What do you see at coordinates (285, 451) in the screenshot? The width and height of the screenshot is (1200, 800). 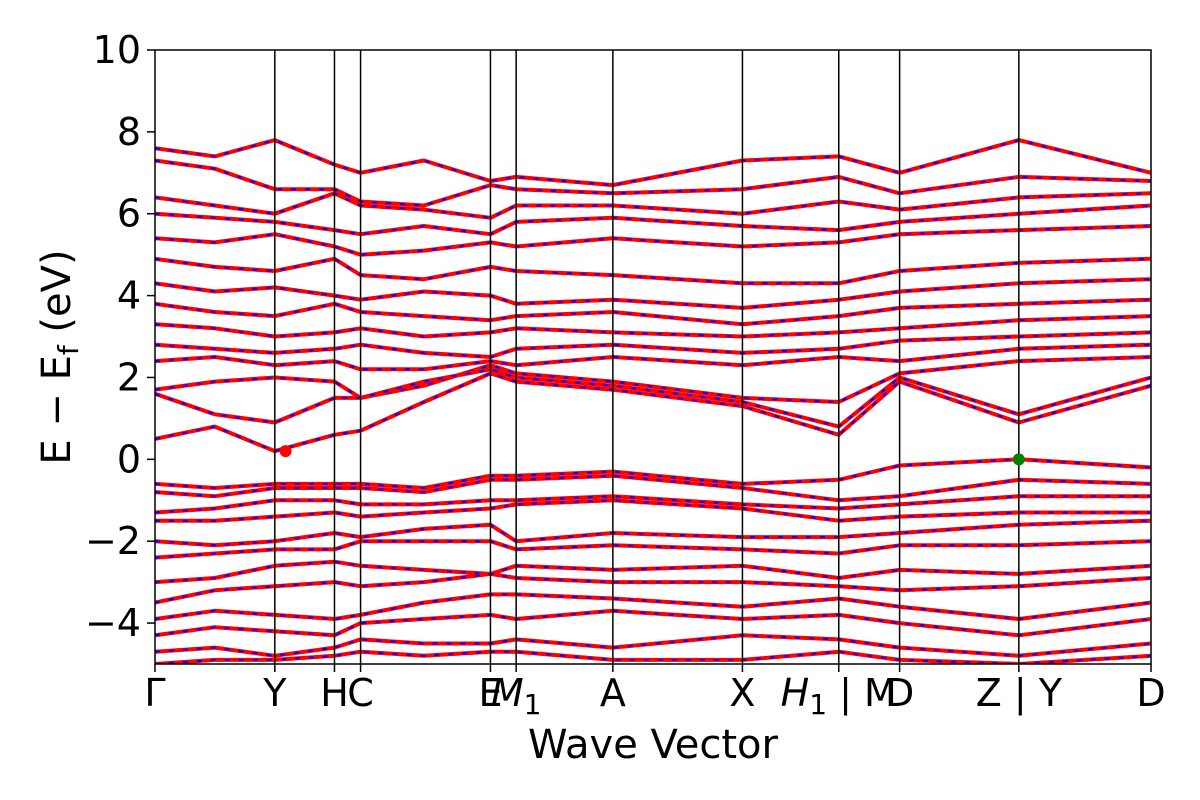 I see `cbm-marker` at bounding box center [285, 451].